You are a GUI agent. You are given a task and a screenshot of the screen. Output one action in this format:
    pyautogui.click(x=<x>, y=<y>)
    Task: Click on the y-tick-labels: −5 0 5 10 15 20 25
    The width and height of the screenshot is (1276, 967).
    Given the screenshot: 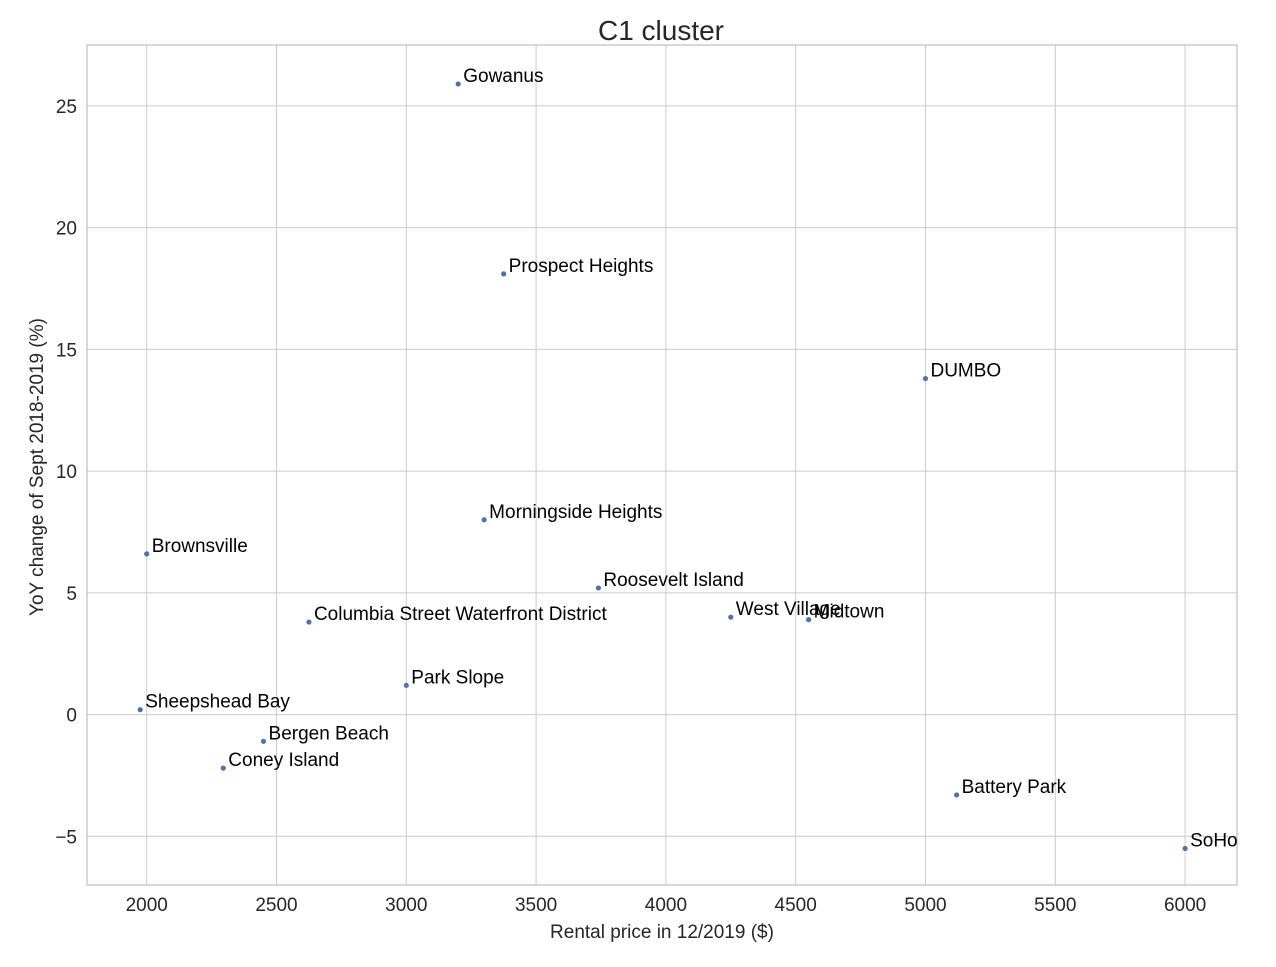 What is the action you would take?
    pyautogui.click(x=66, y=472)
    